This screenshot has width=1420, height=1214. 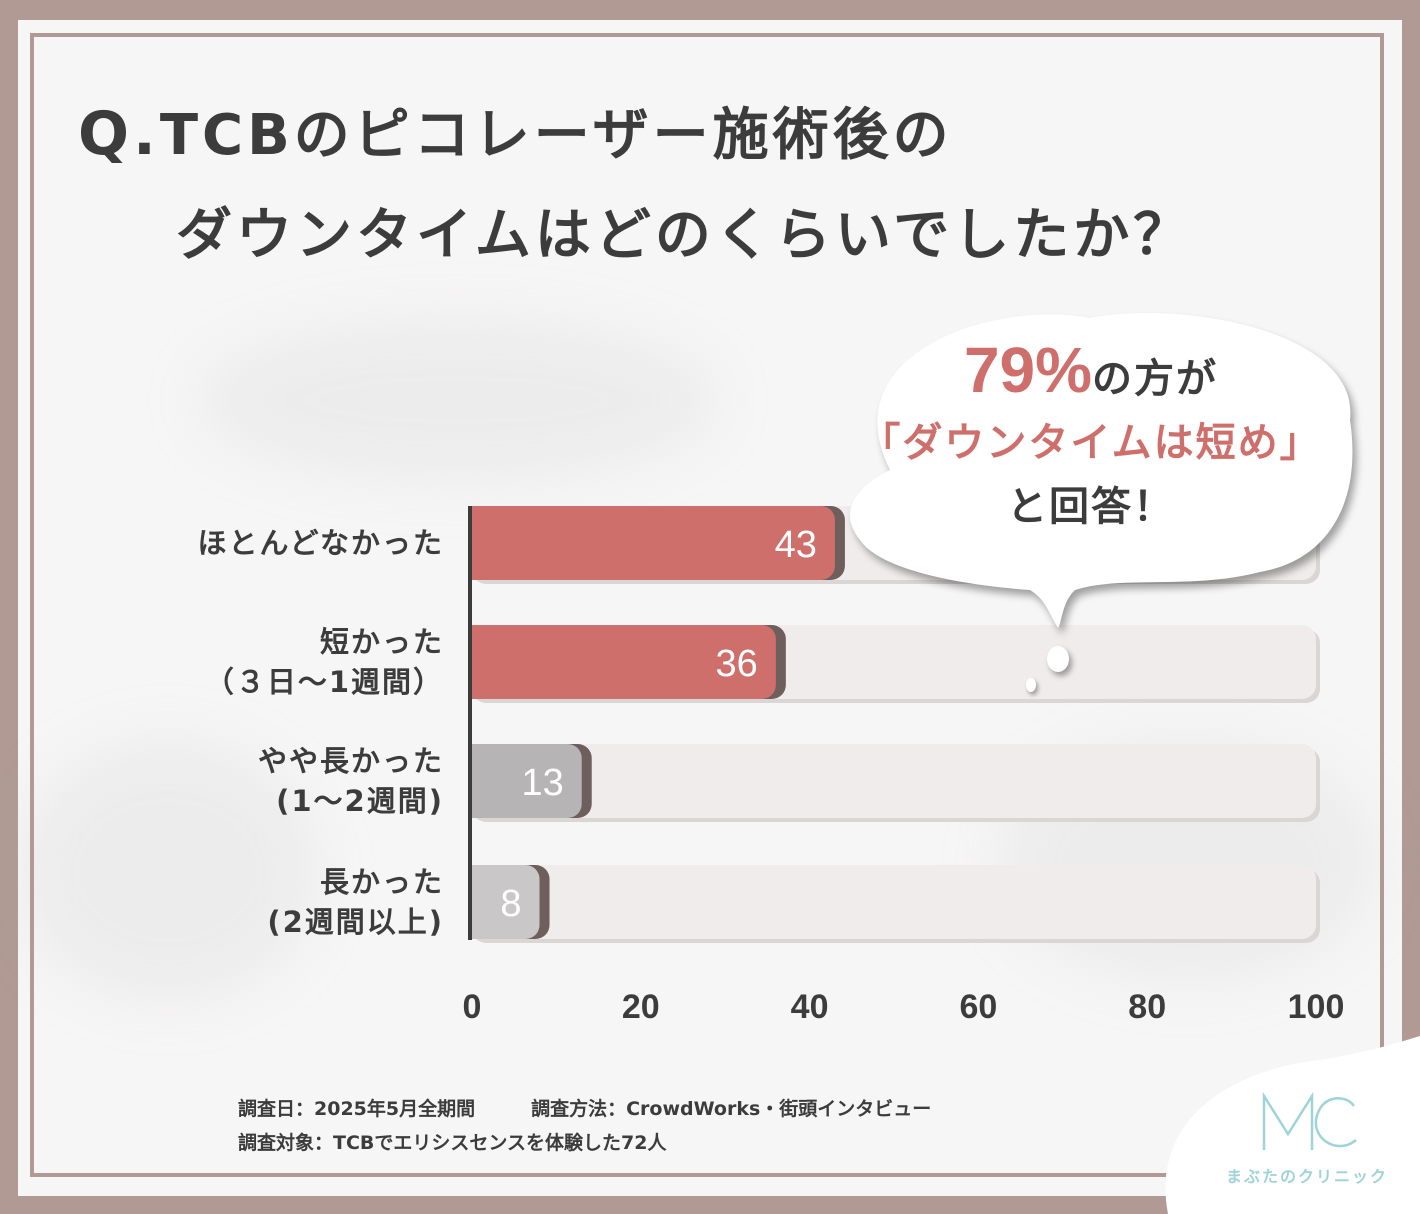 What do you see at coordinates (355, 922) in the screenshot?
I see `category-label-line: (2週間以上)` at bounding box center [355, 922].